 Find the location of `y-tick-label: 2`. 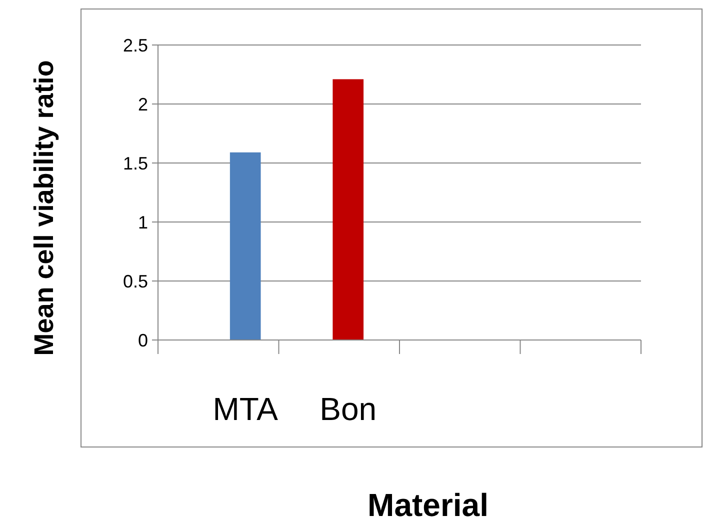

y-tick-label: 2 is located at coordinates (143, 104).